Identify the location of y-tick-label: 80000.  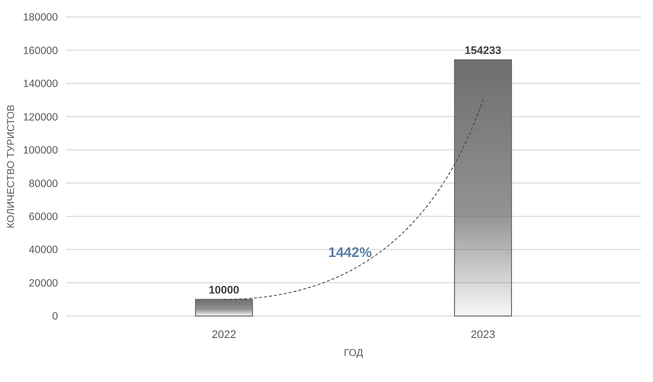
(43, 184).